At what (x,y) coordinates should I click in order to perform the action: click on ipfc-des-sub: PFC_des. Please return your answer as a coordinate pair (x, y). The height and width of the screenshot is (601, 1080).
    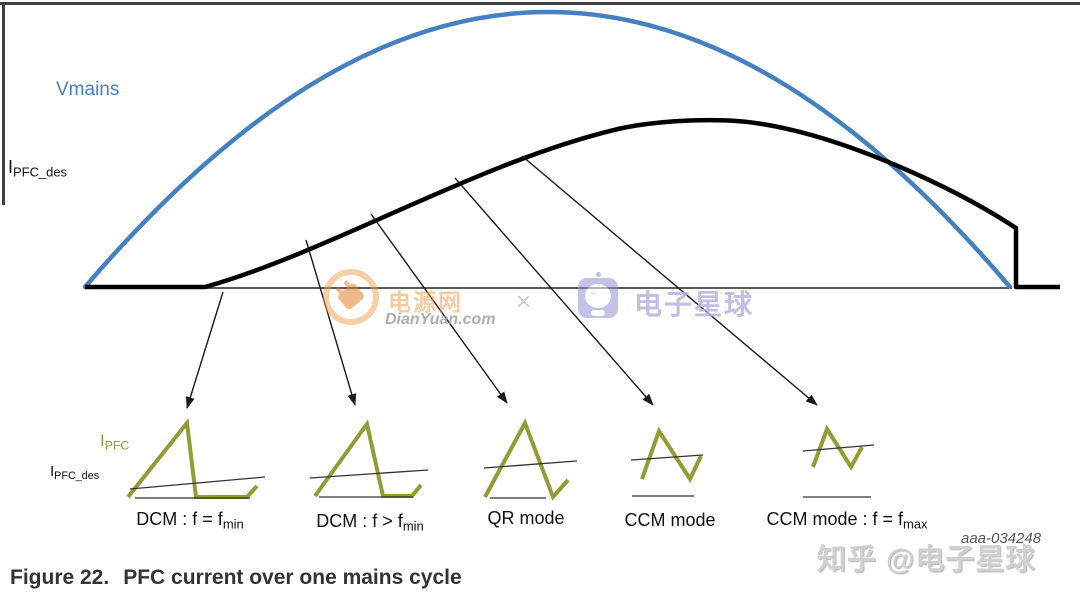
    Looking at the image, I should click on (40, 172).